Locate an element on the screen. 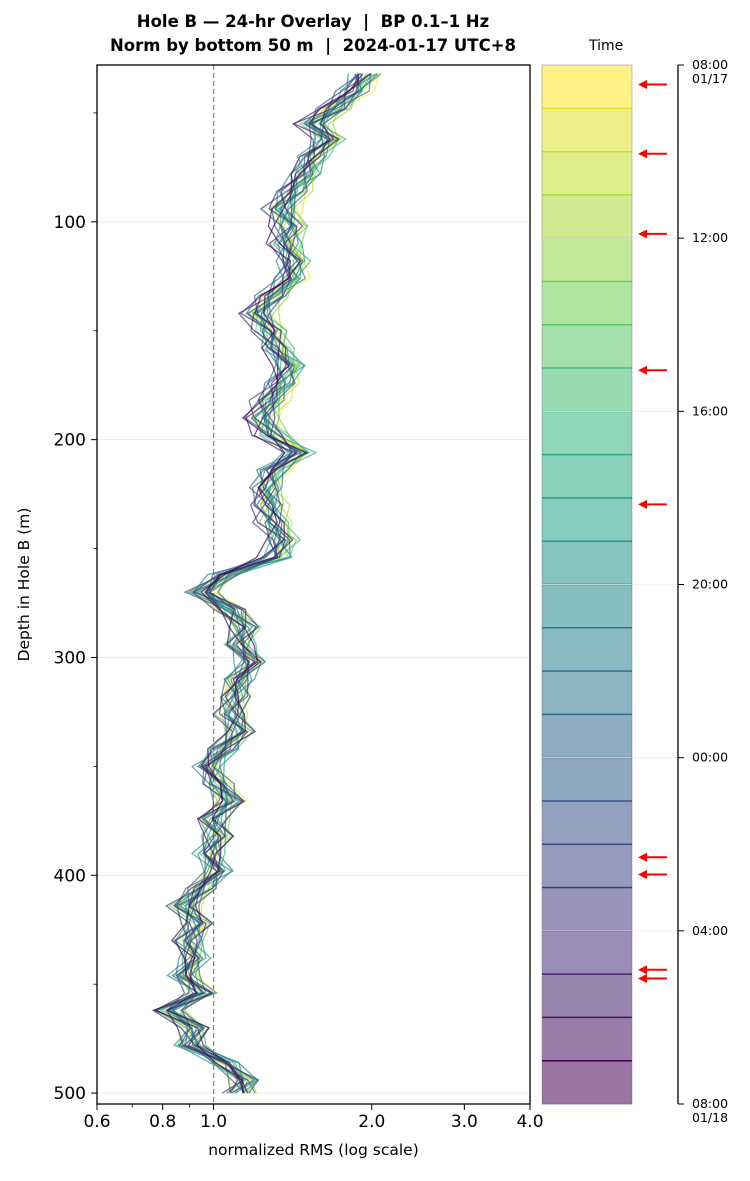 The width and height of the screenshot is (750, 1181). colorbar-frame is located at coordinates (587, 584).